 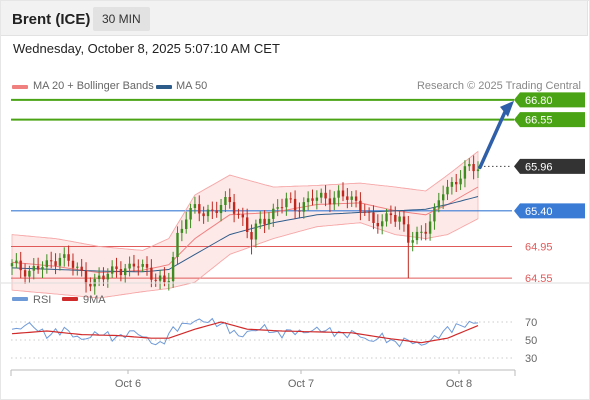 I want to click on rsi-line, so click(x=245, y=332).